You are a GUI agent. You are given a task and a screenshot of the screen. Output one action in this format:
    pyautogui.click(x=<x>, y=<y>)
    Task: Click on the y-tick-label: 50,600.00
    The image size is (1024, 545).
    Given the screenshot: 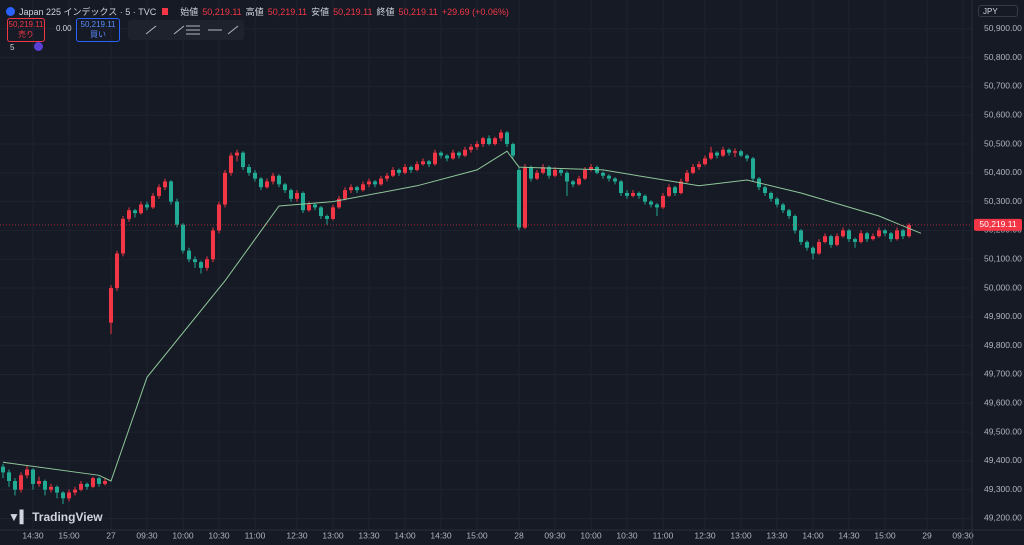 What is the action you would take?
    pyautogui.click(x=1003, y=114)
    